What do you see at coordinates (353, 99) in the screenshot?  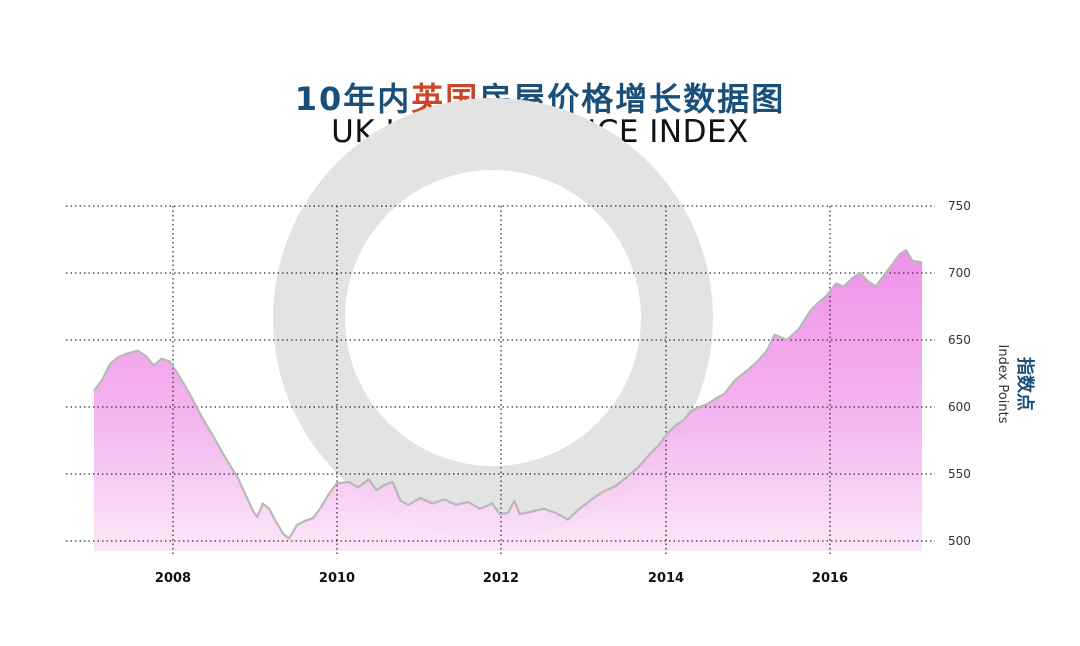 I see `chart-title-cn-part1: 10年内` at bounding box center [353, 99].